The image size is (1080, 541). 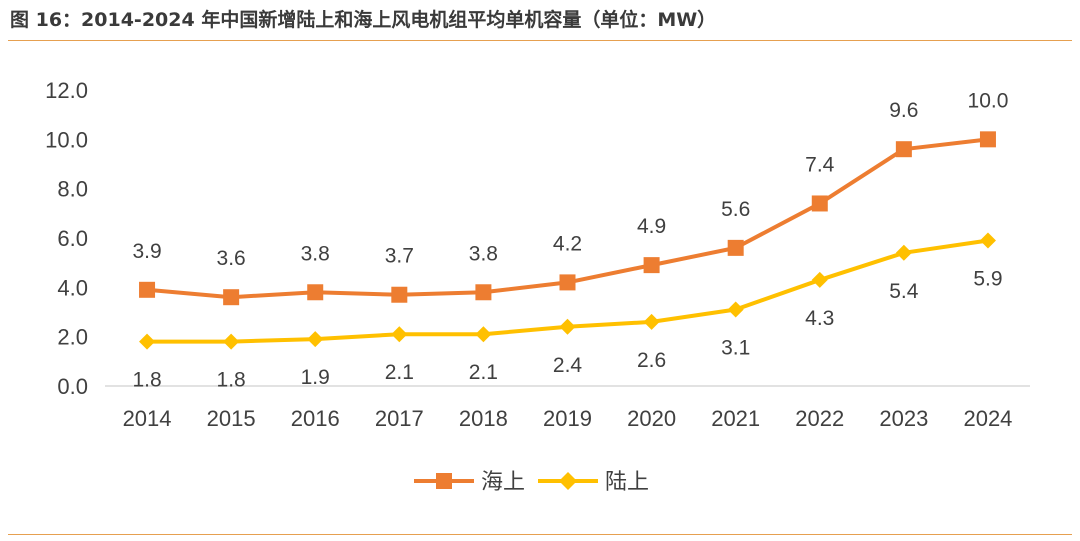 What do you see at coordinates (987, 278) in the screenshot?
I see `data-label: 5.9` at bounding box center [987, 278].